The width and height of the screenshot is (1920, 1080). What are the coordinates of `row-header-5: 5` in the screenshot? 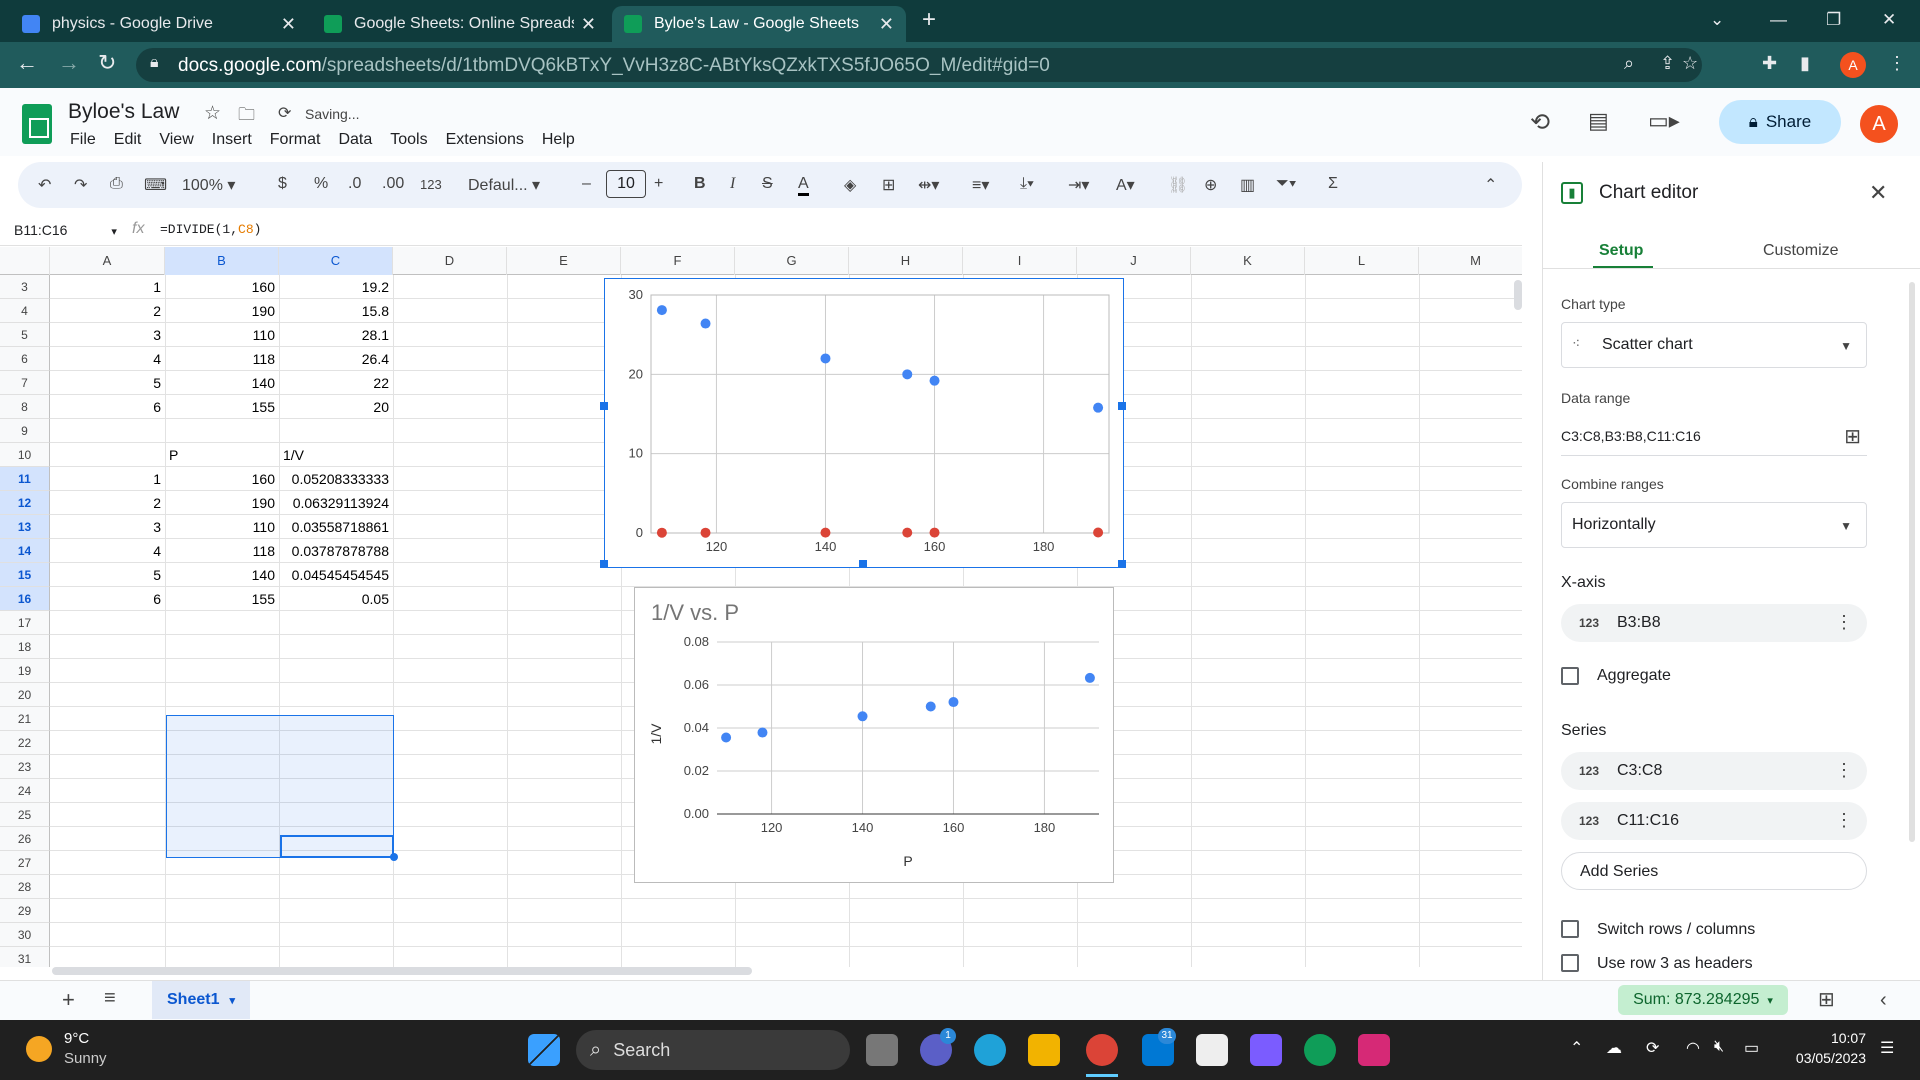 It's located at (25, 335).